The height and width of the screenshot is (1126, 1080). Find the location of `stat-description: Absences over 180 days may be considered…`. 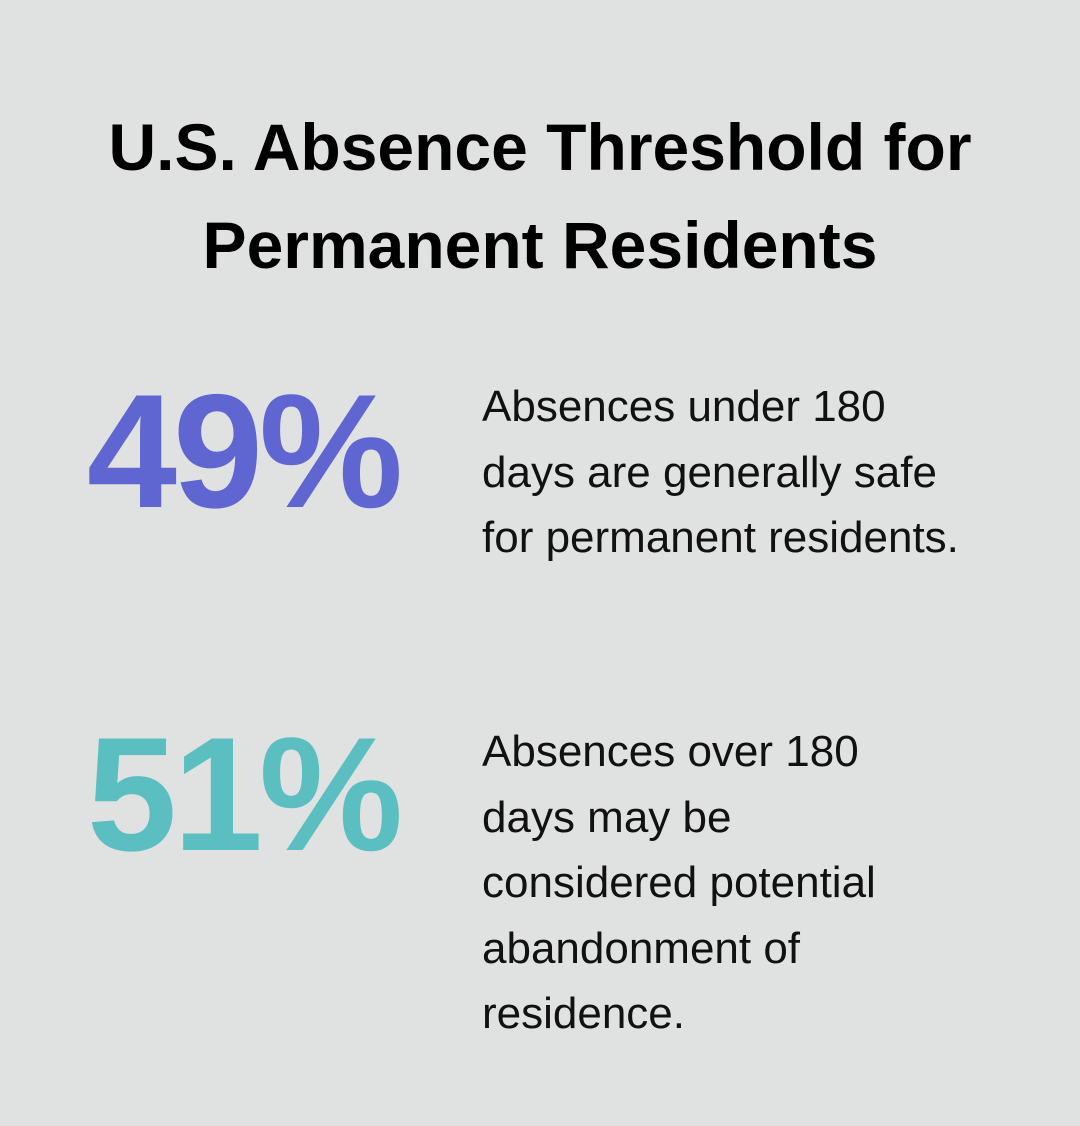

stat-description: Absences over 180 days may be considered… is located at coordinates (679, 882).